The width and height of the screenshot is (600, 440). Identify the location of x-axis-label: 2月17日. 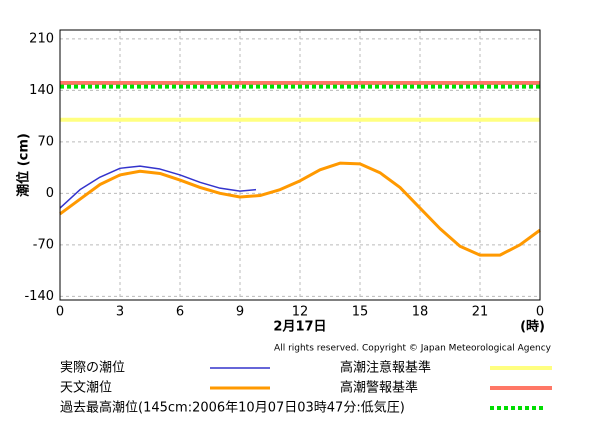
(299, 327).